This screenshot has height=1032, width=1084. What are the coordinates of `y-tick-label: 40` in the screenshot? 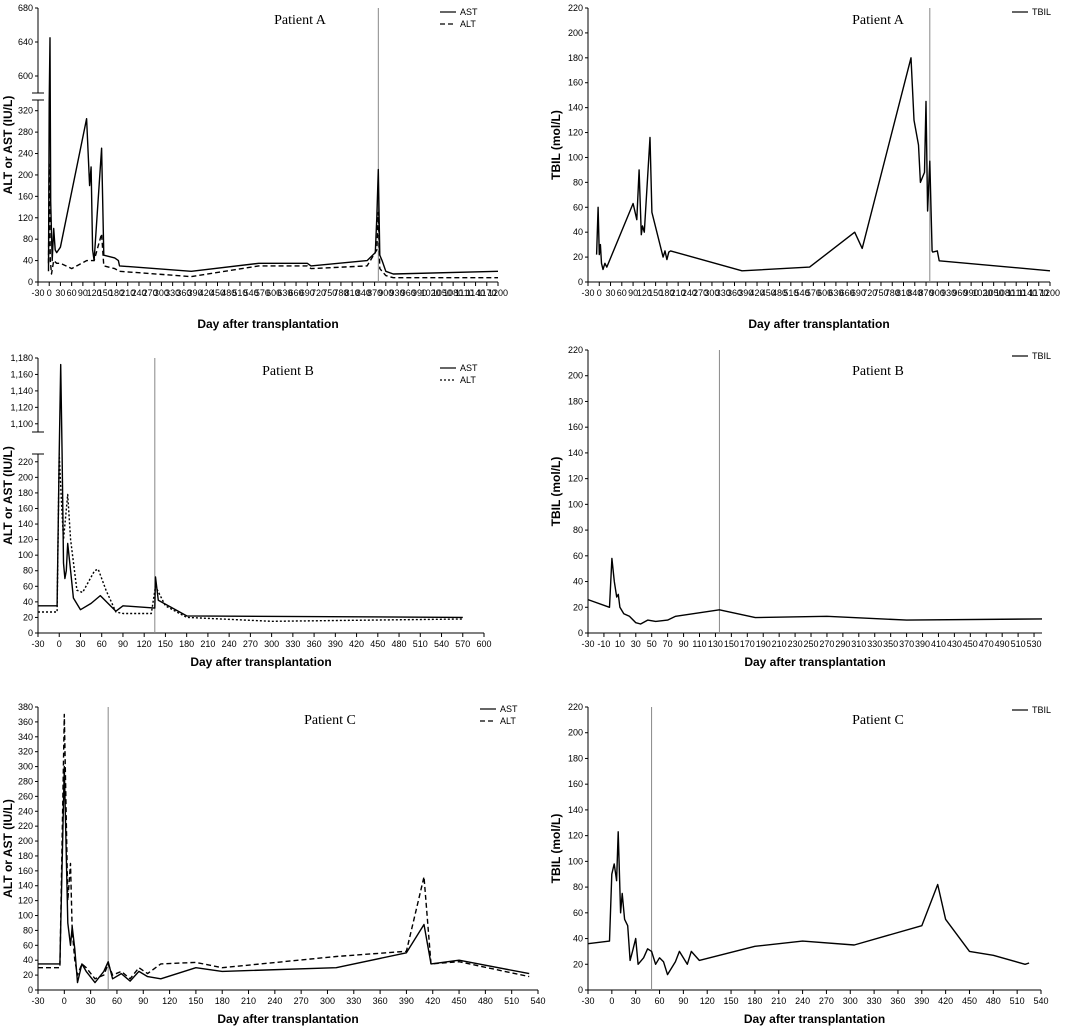 It's located at (28, 602).